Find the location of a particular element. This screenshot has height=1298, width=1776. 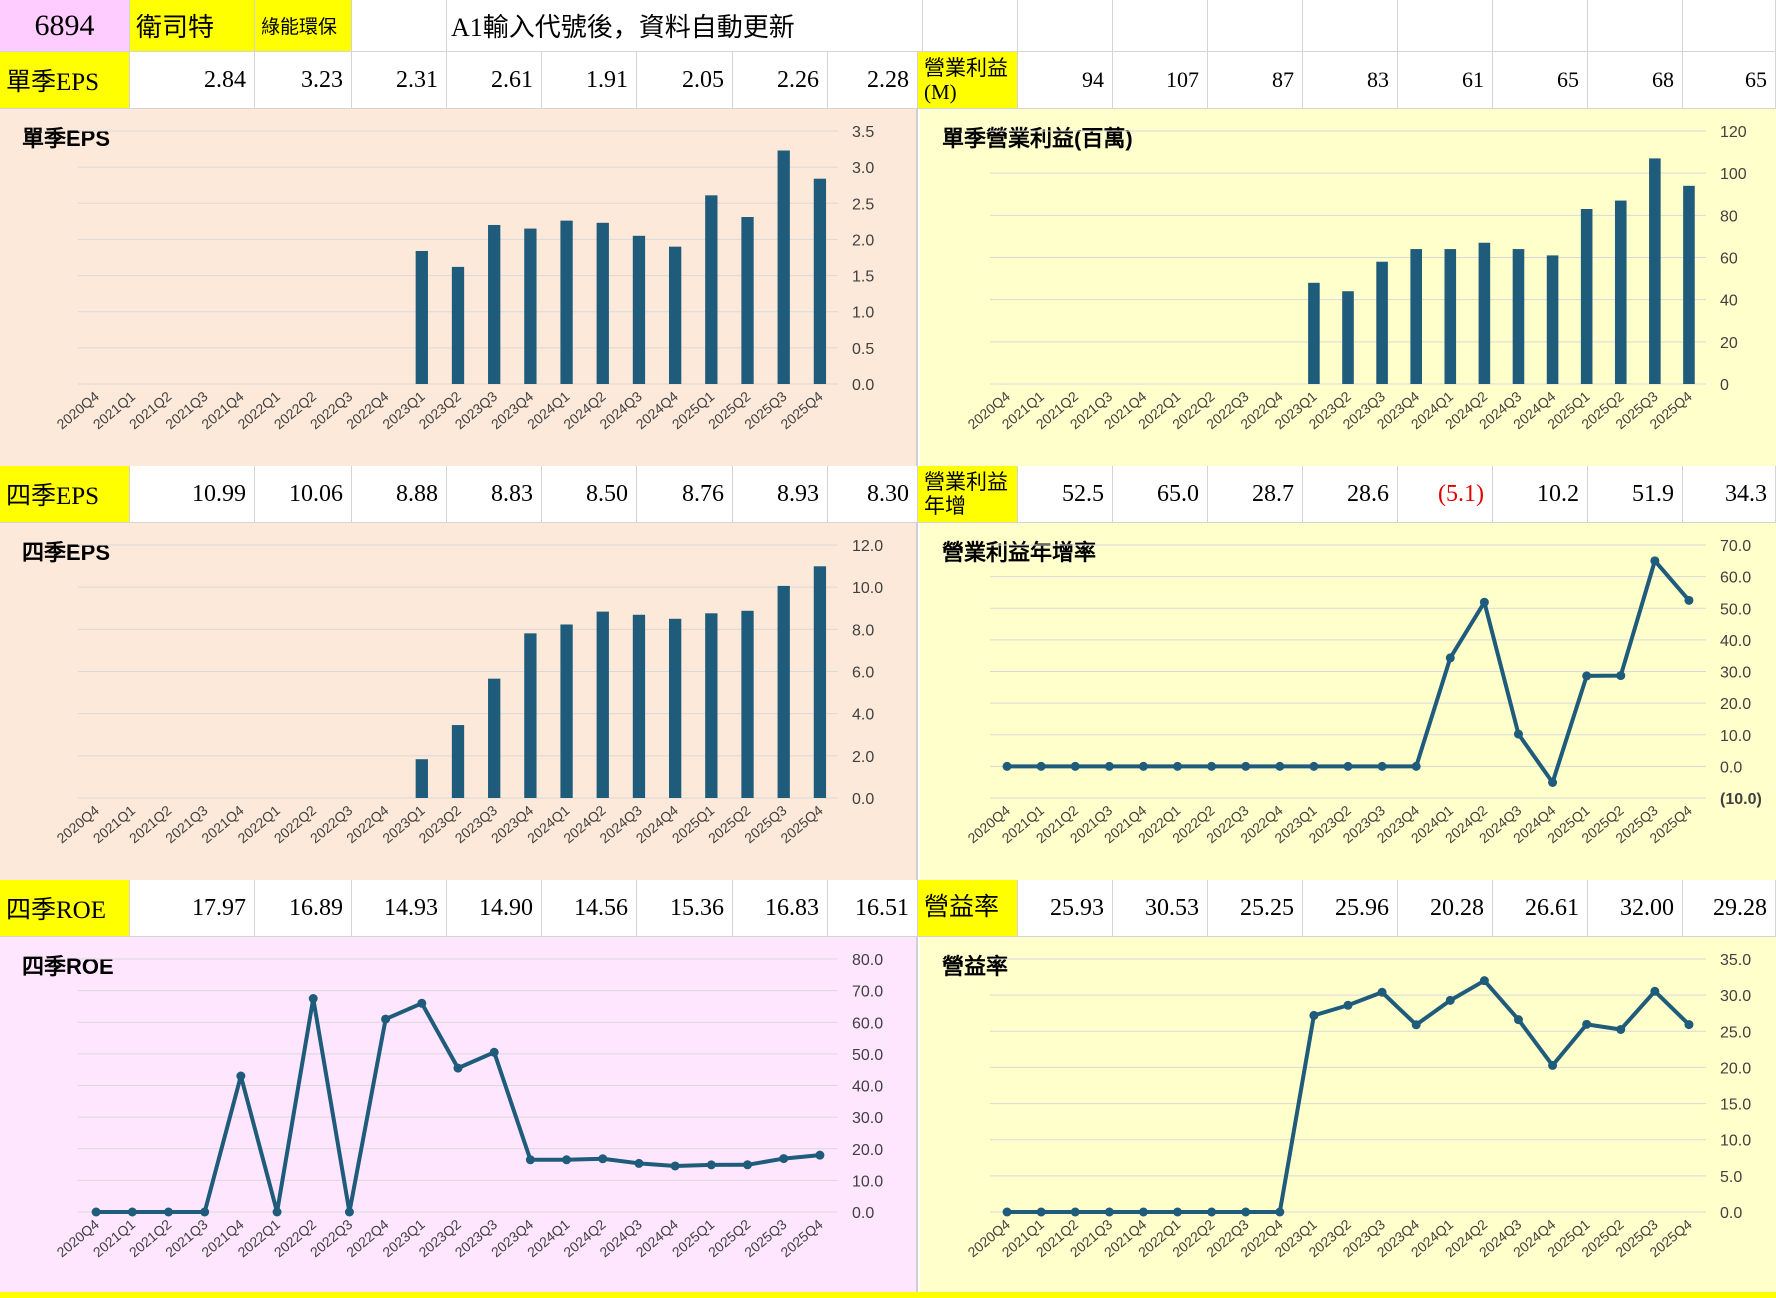

chart-title: 營業利益年增率 is located at coordinates (1019, 552).